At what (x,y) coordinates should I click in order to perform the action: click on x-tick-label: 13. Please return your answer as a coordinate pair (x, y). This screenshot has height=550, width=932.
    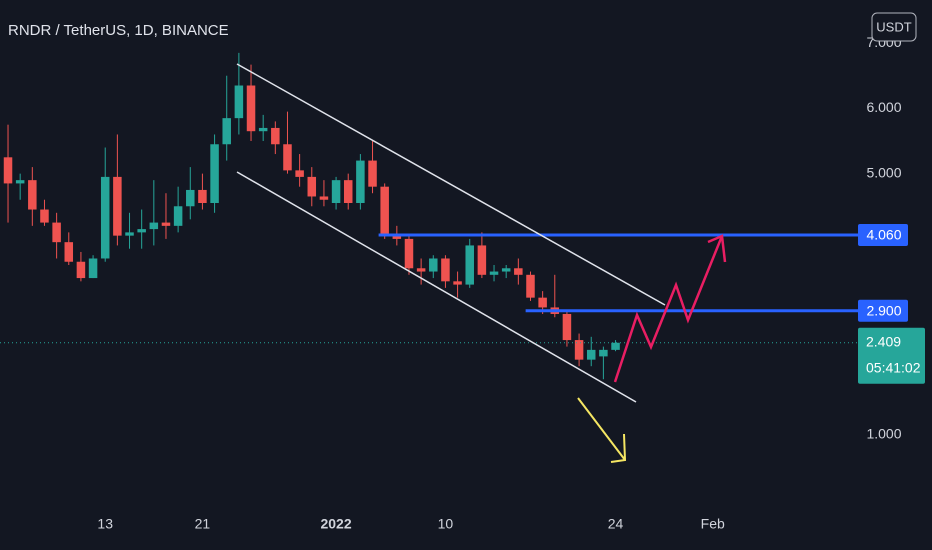
    Looking at the image, I should click on (105, 524).